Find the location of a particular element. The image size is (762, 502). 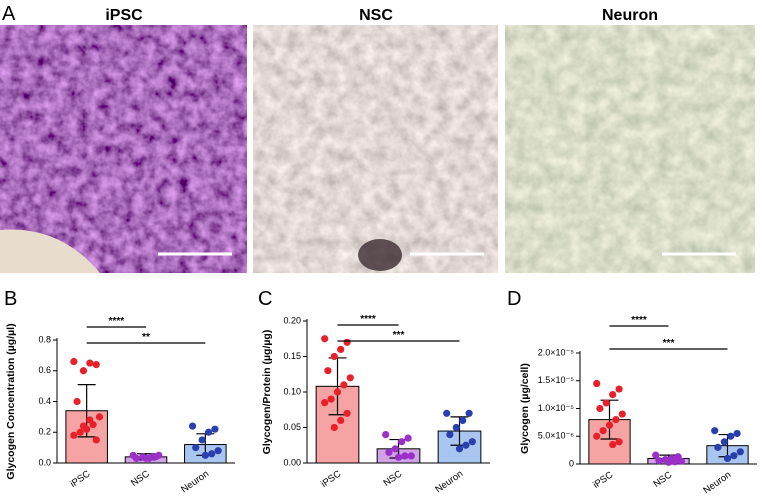

y-tick-label: 0.20 is located at coordinates (292, 320).